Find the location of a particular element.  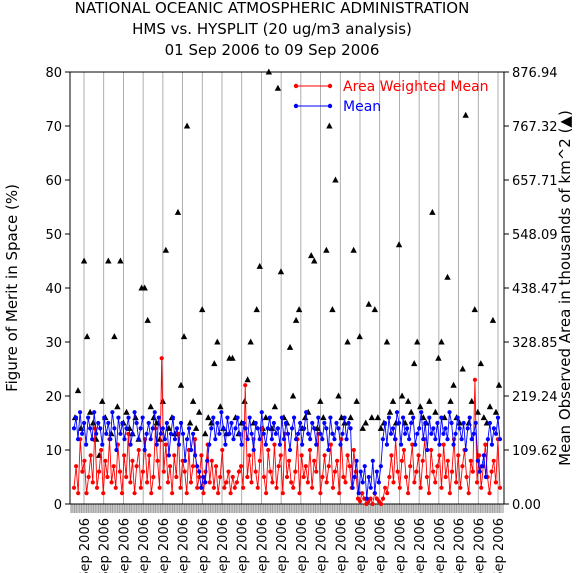

left-y-tick-label: 0 is located at coordinates (58, 505).